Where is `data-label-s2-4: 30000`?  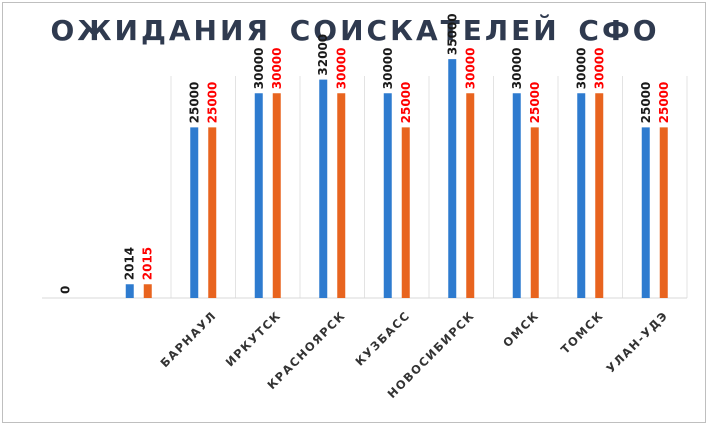
data-label-s2-4: 30000 is located at coordinates (341, 69).